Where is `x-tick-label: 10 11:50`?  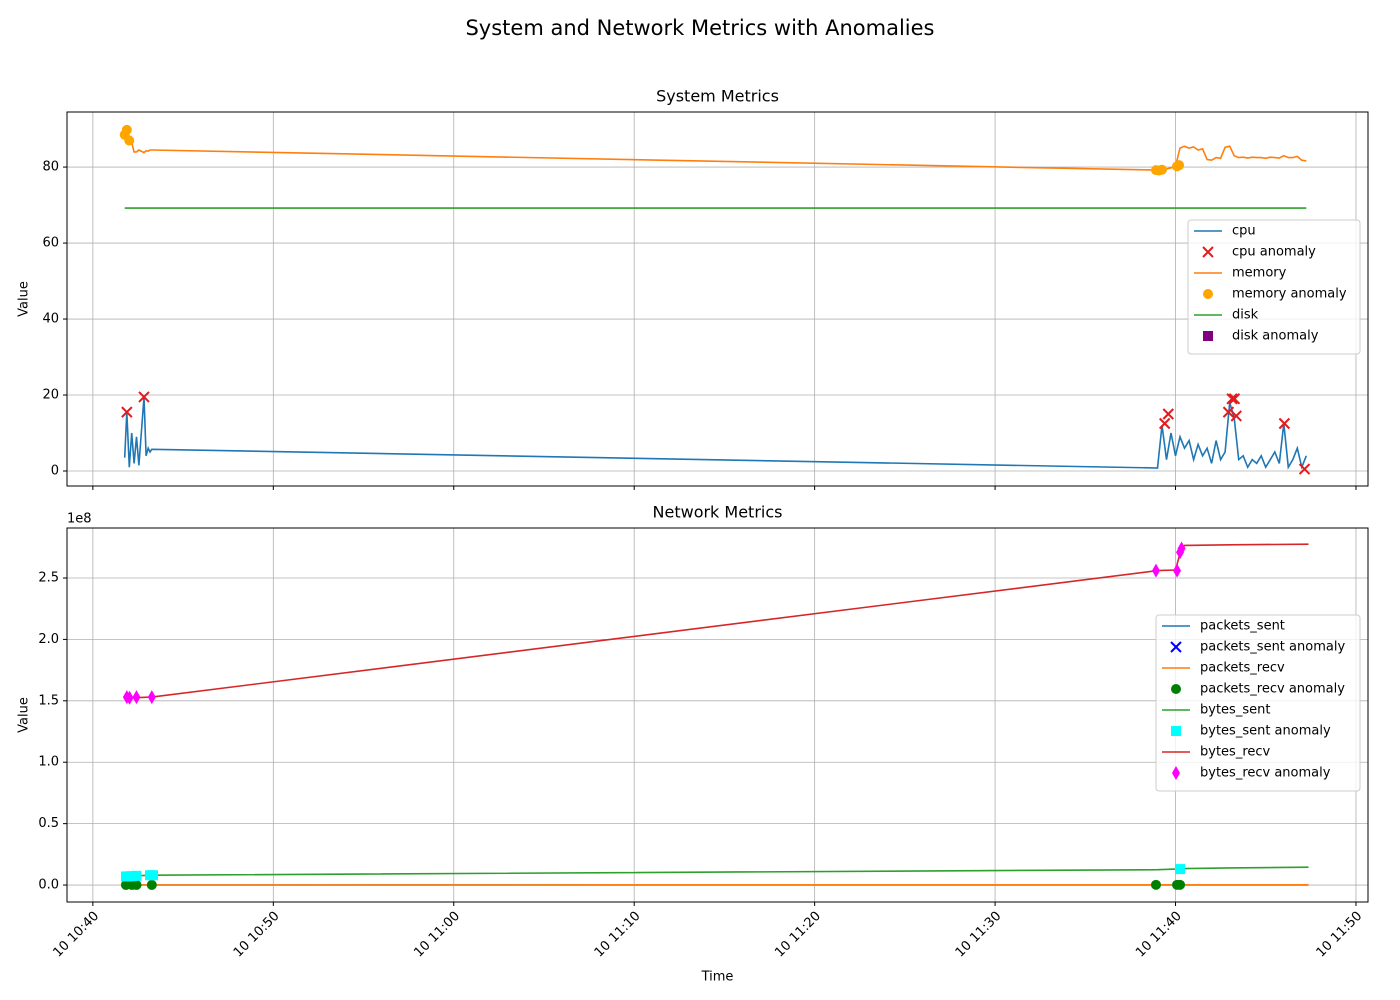
x-tick-label: 10 11:50 is located at coordinates (1340, 935).